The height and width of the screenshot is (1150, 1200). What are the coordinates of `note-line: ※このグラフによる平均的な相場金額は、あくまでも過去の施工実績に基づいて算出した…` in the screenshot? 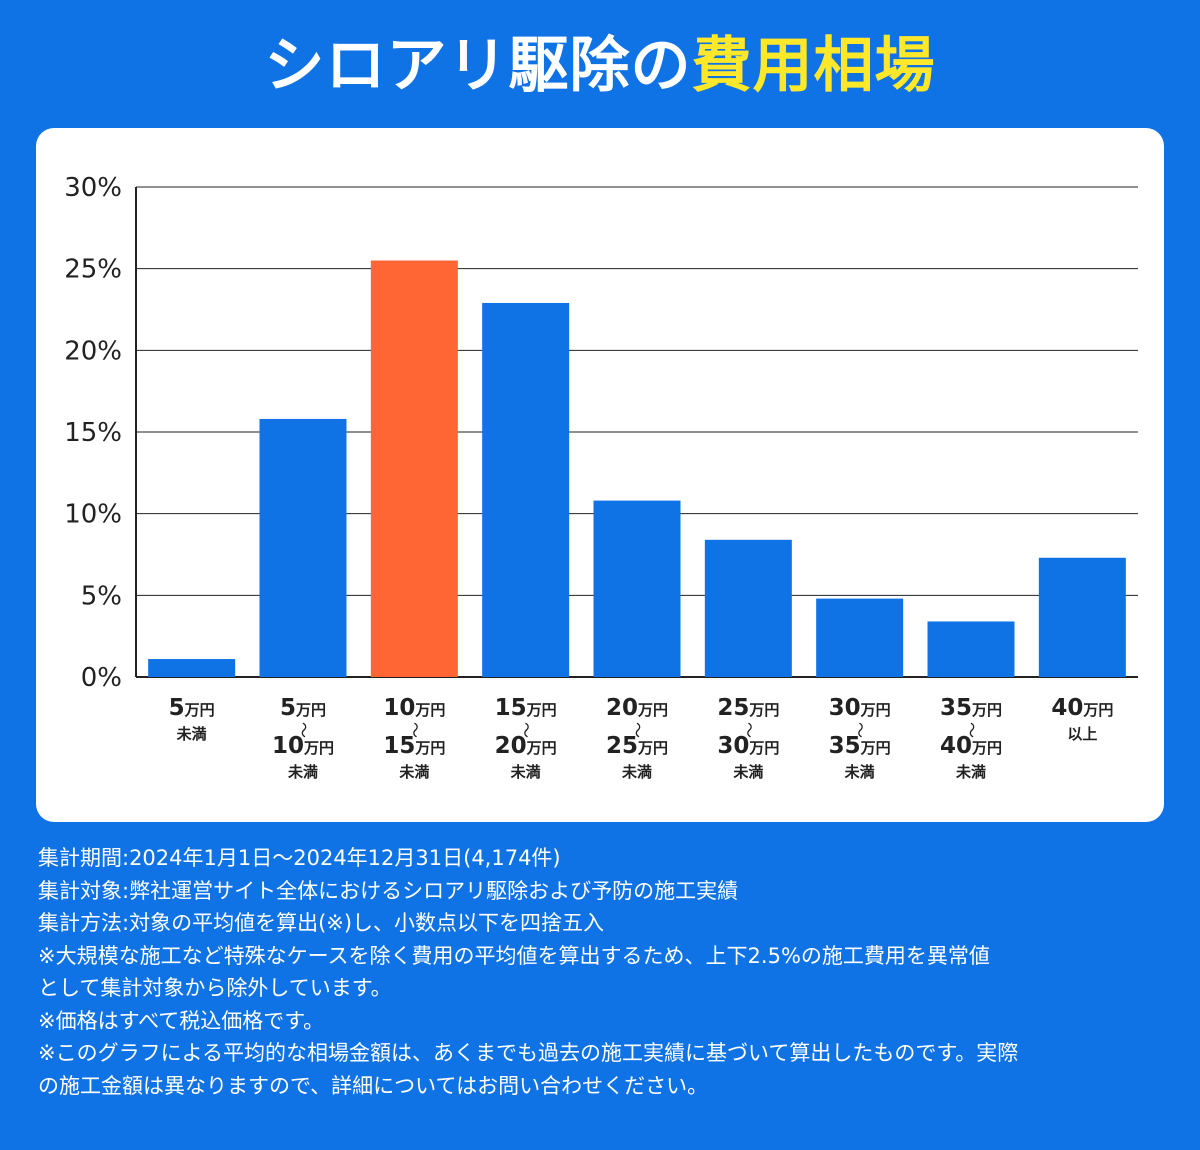 It's located at (528, 1053).